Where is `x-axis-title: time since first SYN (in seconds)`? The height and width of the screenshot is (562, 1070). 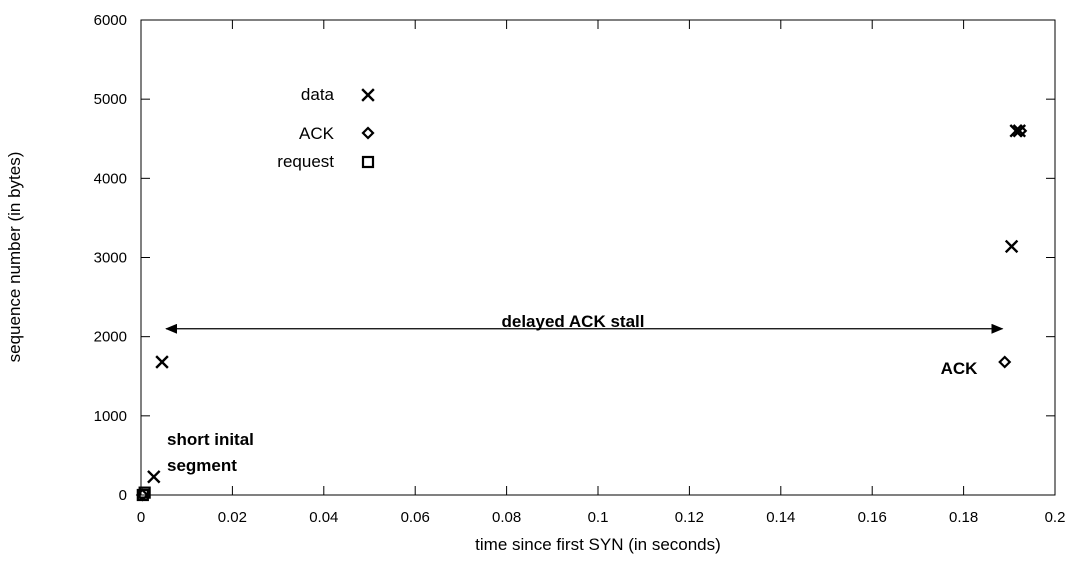 x-axis-title: time since first SYN (in seconds) is located at coordinates (598, 544).